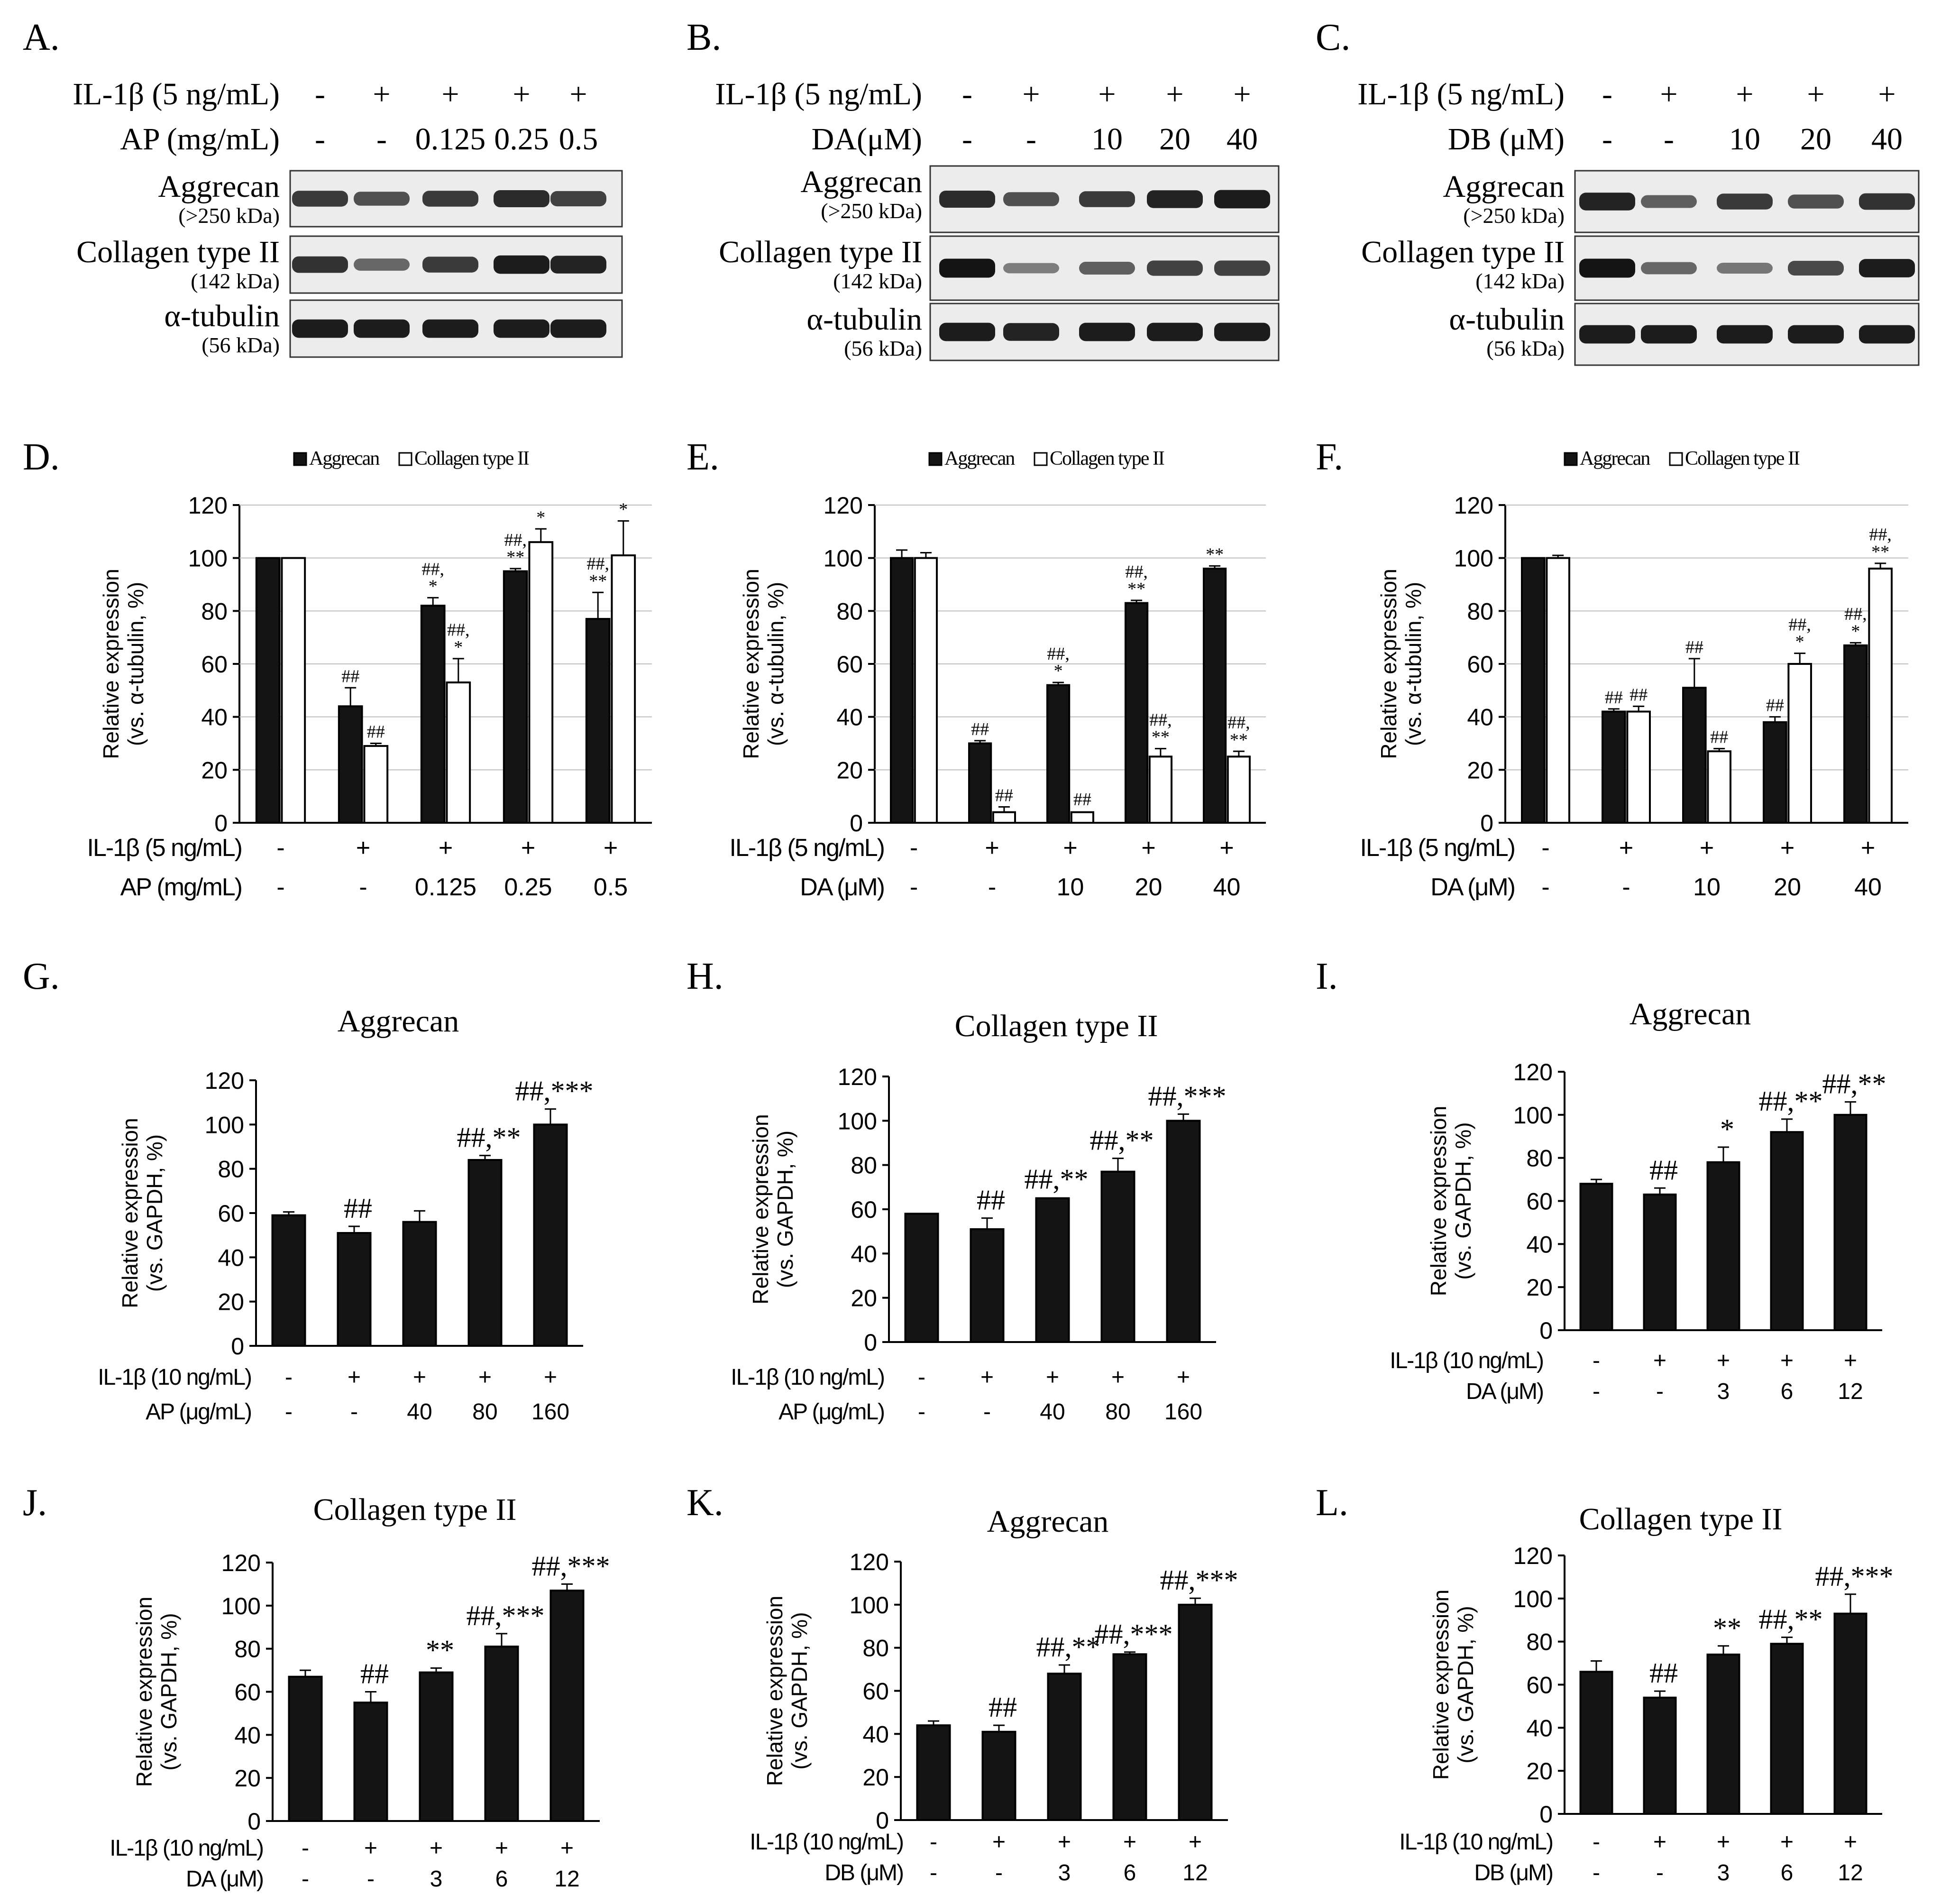  I want to click on panel-letter: L., so click(1332, 1503).